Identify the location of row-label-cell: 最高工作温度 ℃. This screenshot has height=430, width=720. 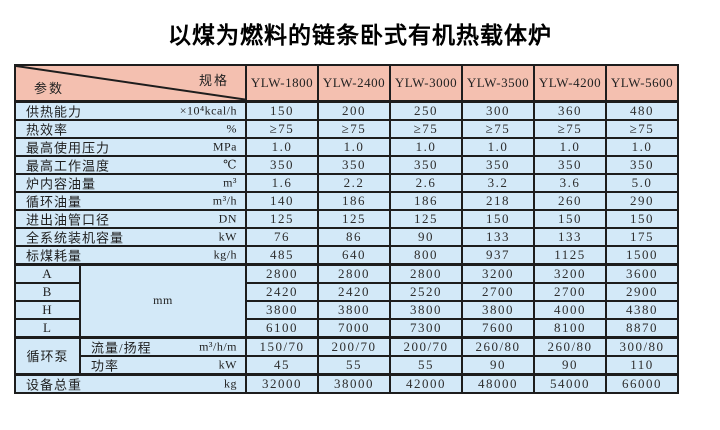
(130, 164).